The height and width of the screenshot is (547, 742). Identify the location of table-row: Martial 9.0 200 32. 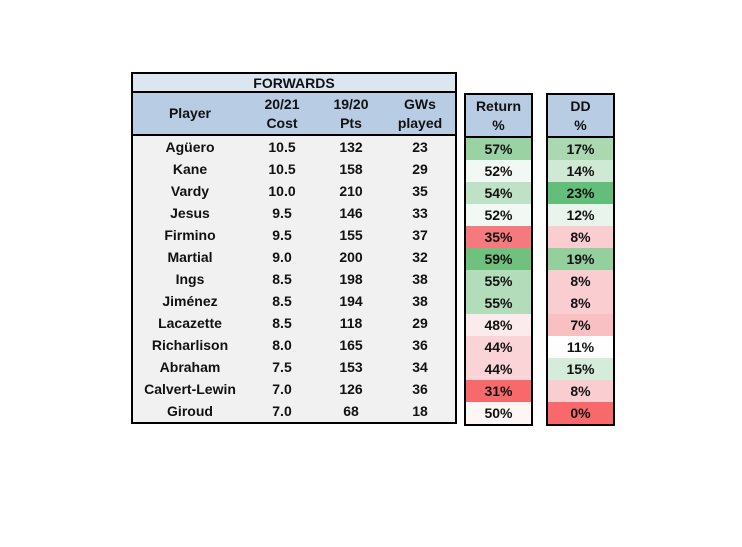
(294, 257).